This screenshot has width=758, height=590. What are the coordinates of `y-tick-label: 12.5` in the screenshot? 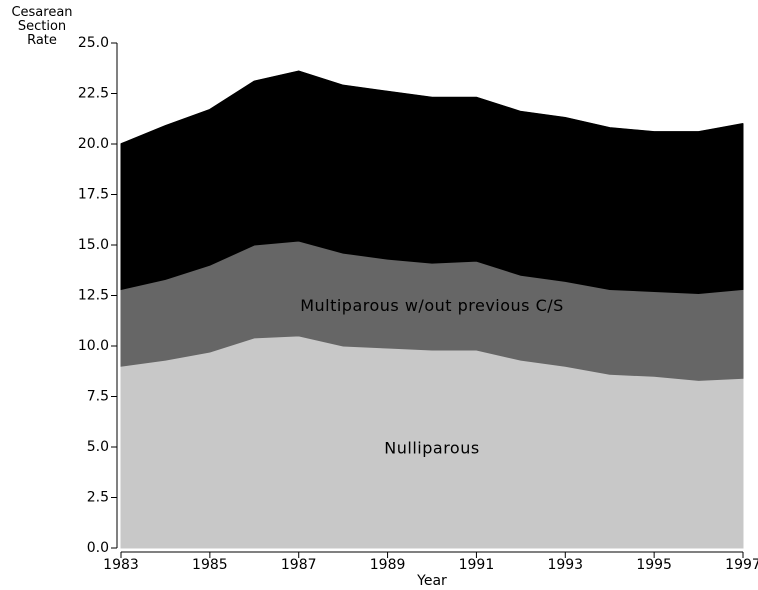 It's located at (93, 296).